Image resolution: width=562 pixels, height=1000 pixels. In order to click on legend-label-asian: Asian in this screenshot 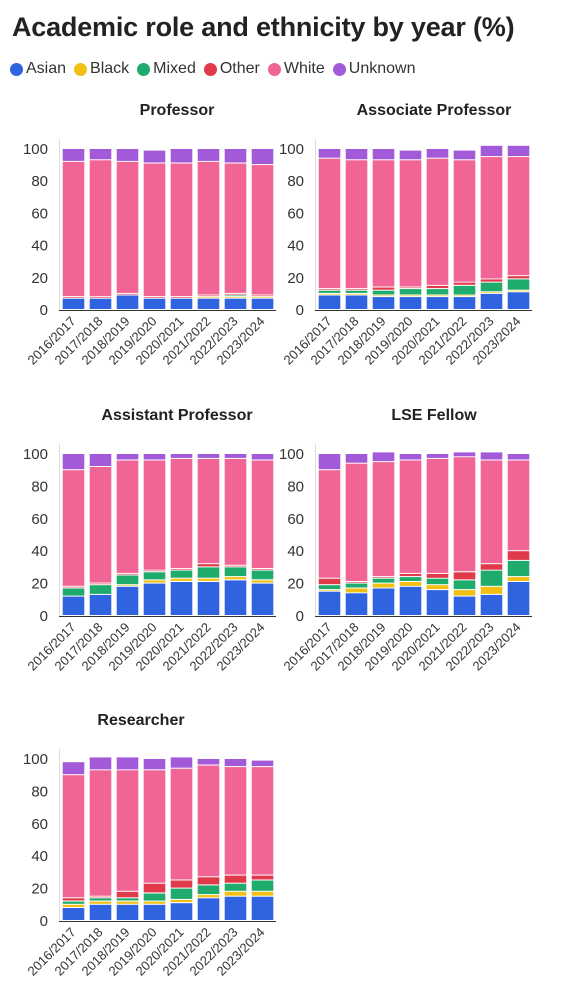, I will do `click(46, 68)`.